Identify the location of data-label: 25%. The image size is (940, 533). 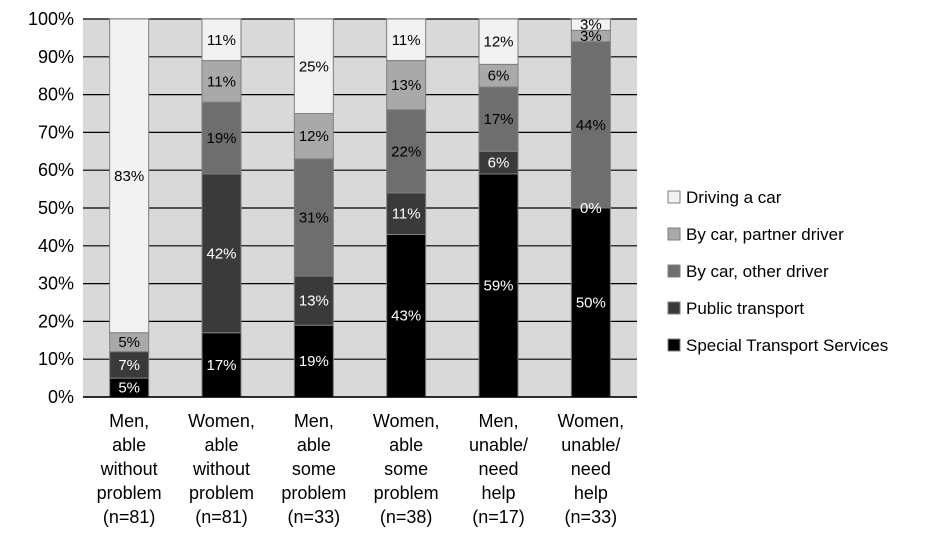
(314, 66).